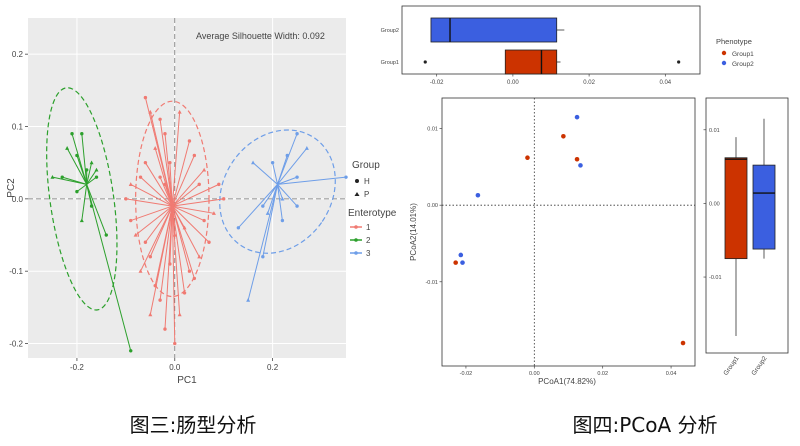  Describe the element at coordinates (679, 62) in the screenshot. I see `top-box-outlier` at that location.